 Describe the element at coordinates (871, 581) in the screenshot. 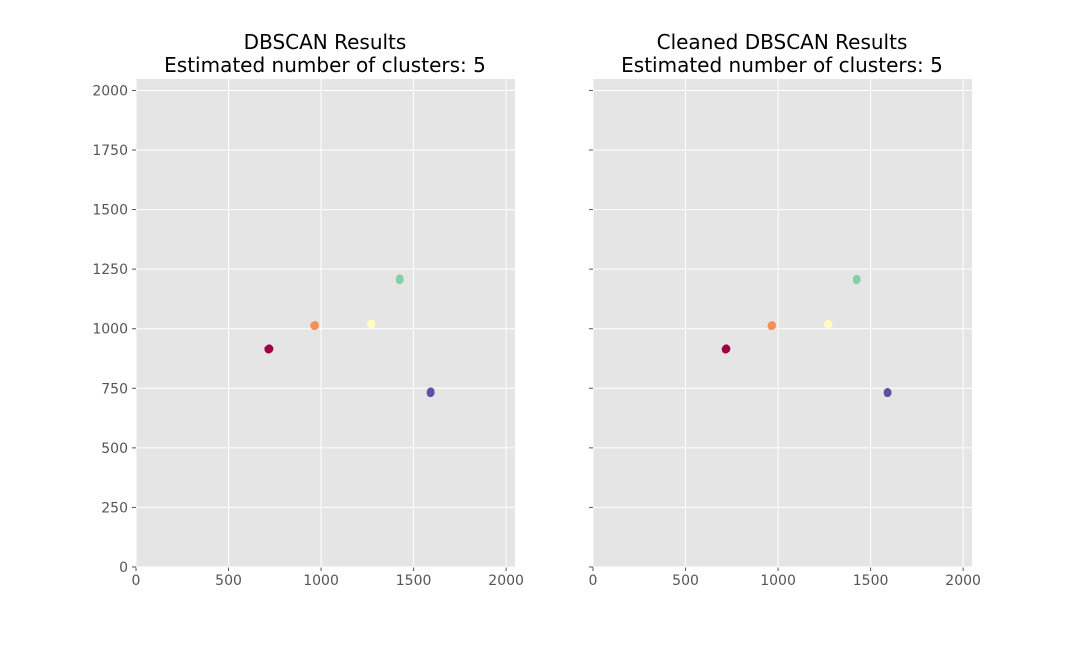

I see `right-x-tick-label: 1500` at that location.